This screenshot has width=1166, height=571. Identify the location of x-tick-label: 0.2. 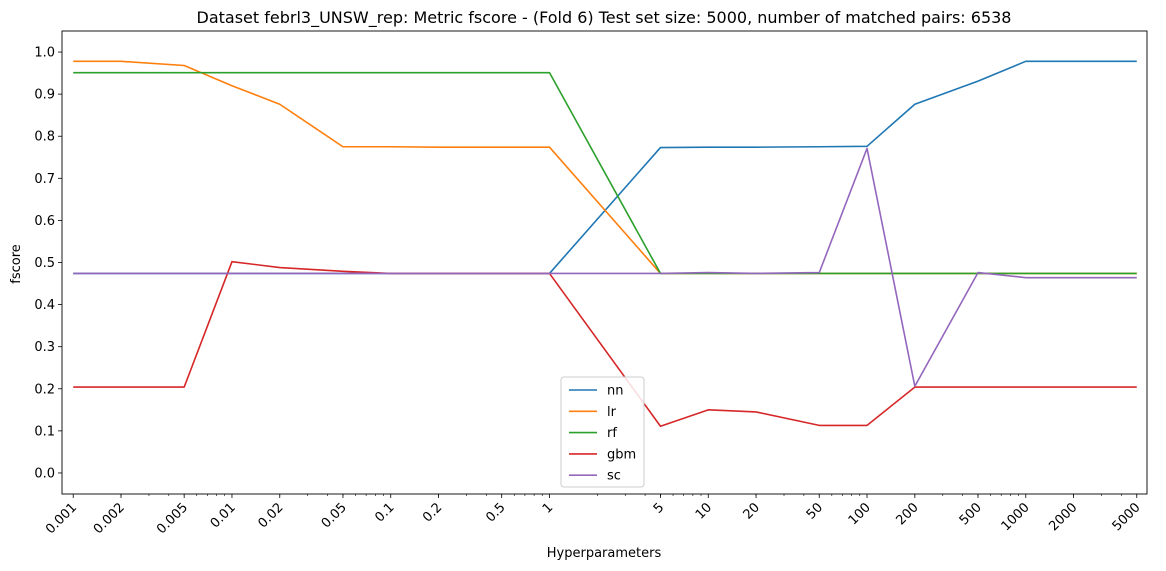
(432, 512).